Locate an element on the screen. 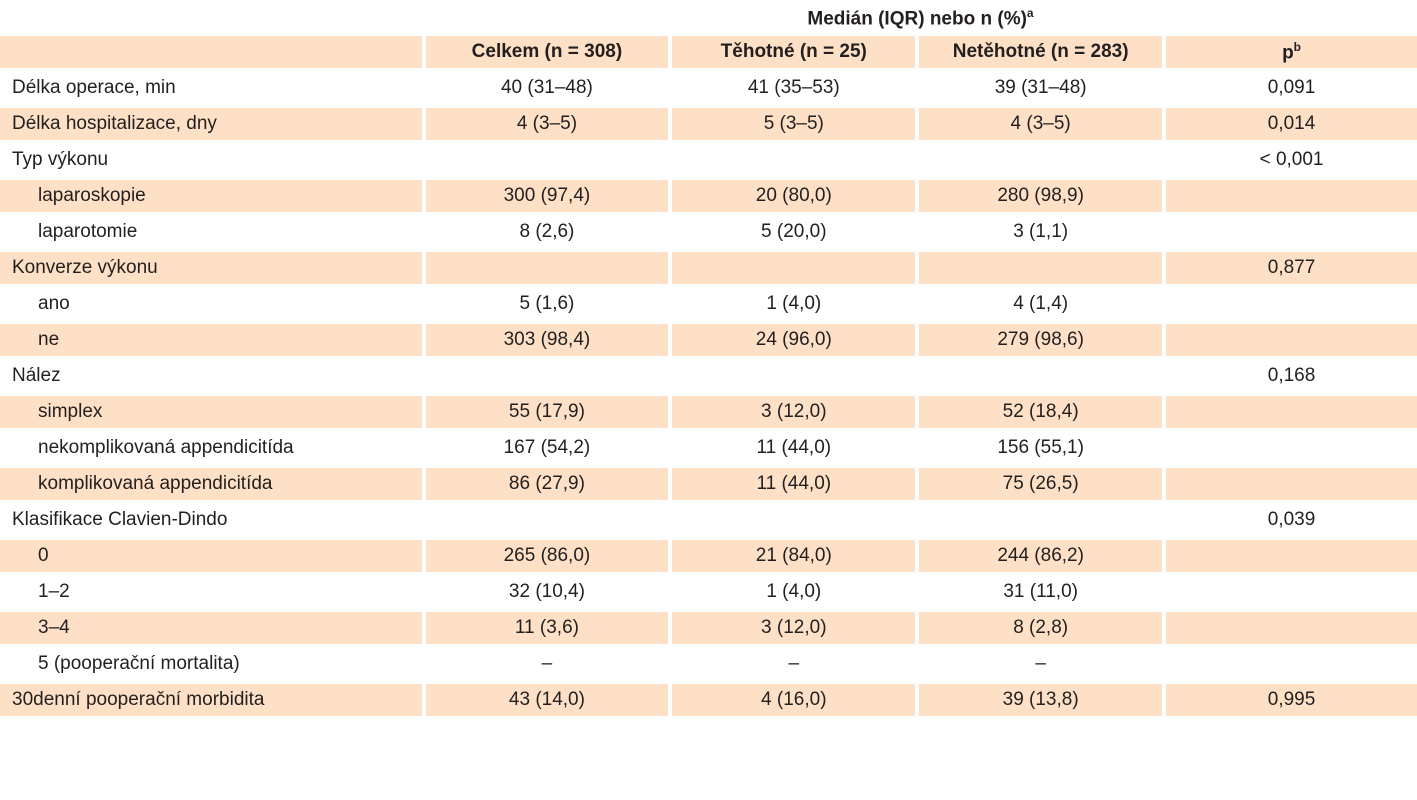 The height and width of the screenshot is (800, 1417). cell-p: 0,168 is located at coordinates (1291, 376).